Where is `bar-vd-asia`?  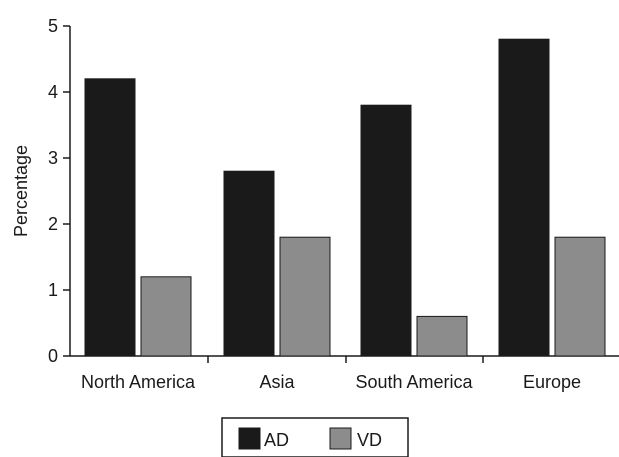
bar-vd-asia is located at coordinates (305, 296).